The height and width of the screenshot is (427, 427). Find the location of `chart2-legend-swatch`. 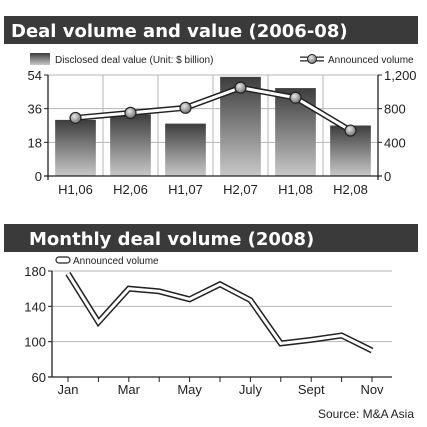

chart2-legend-swatch is located at coordinates (63, 260).